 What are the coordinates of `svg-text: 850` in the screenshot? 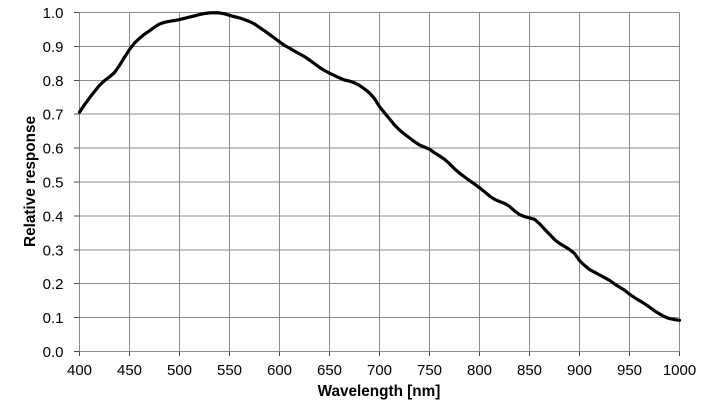 It's located at (529, 370).